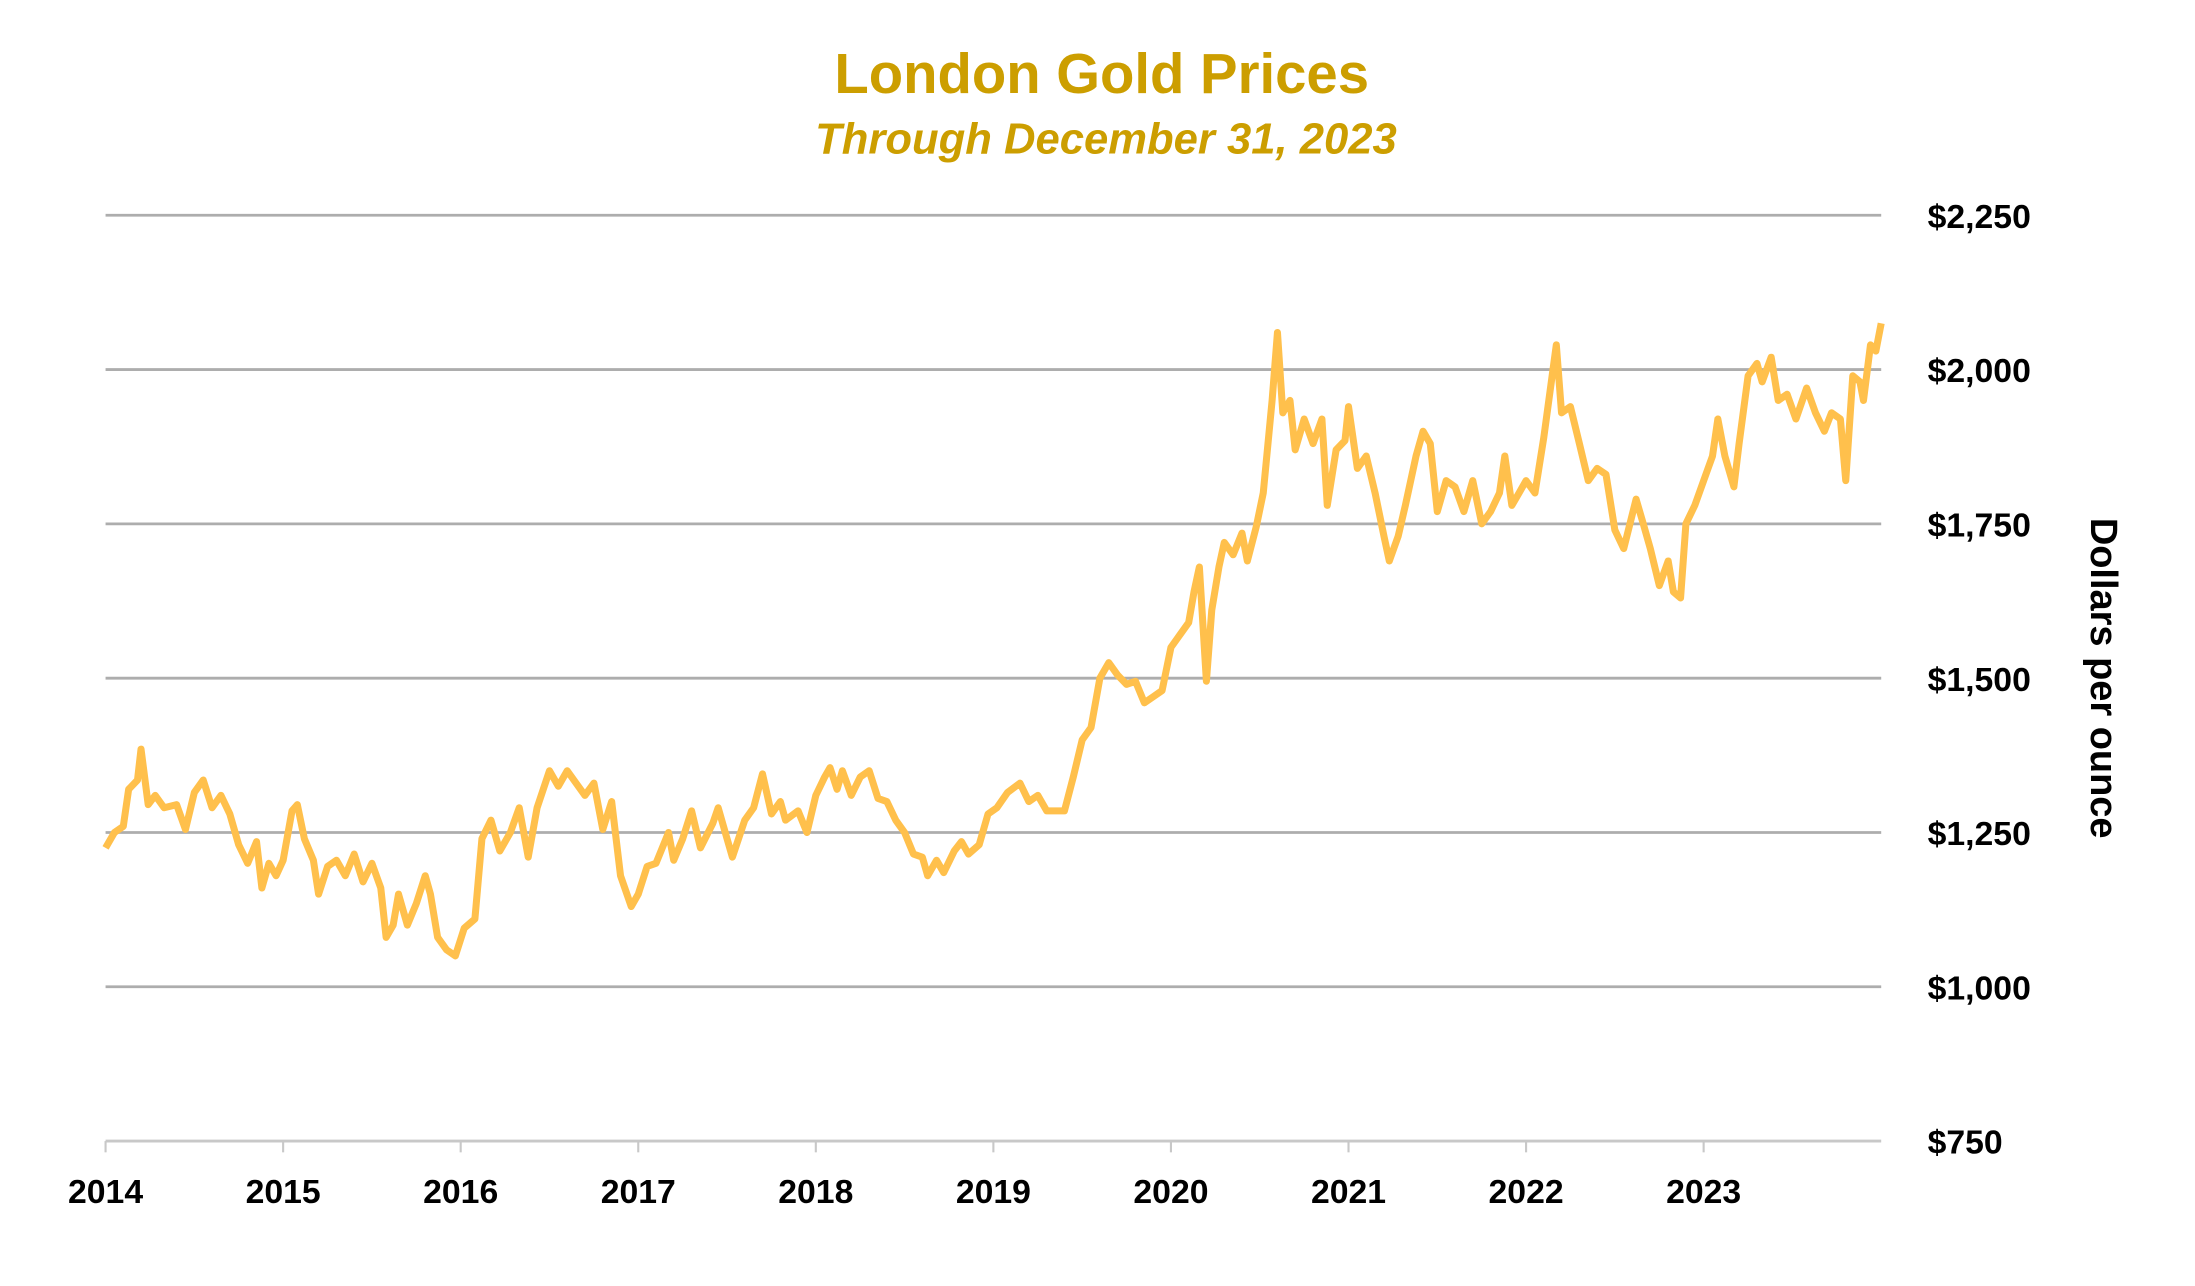 Image resolution: width=2195 pixels, height=1286 pixels. Describe the element at coordinates (283, 1192) in the screenshot. I see `x-tick-label: 2015` at that location.